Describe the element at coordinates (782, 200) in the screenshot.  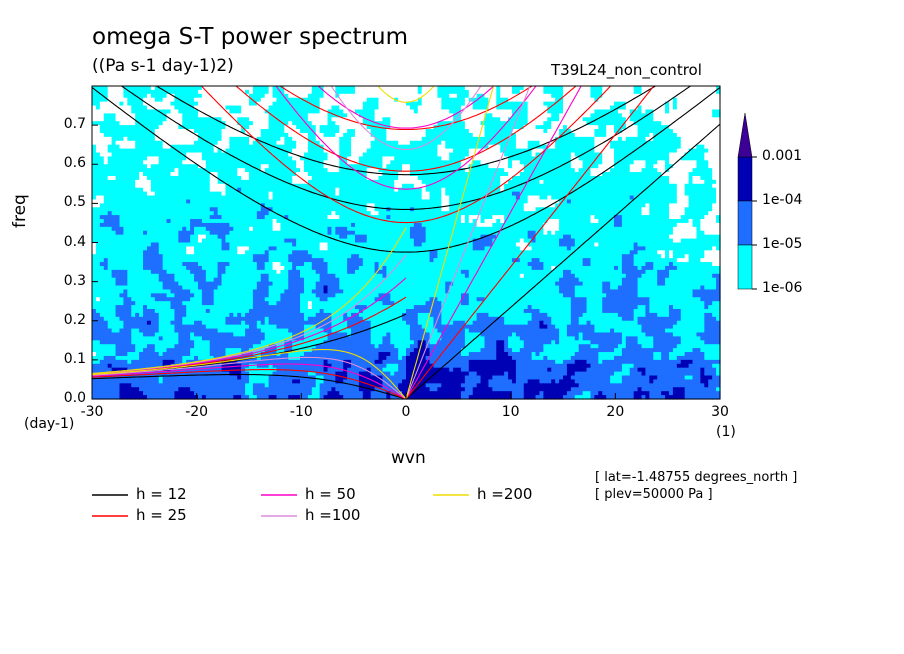
I see `colorbar-label: 1e-04` at that location.